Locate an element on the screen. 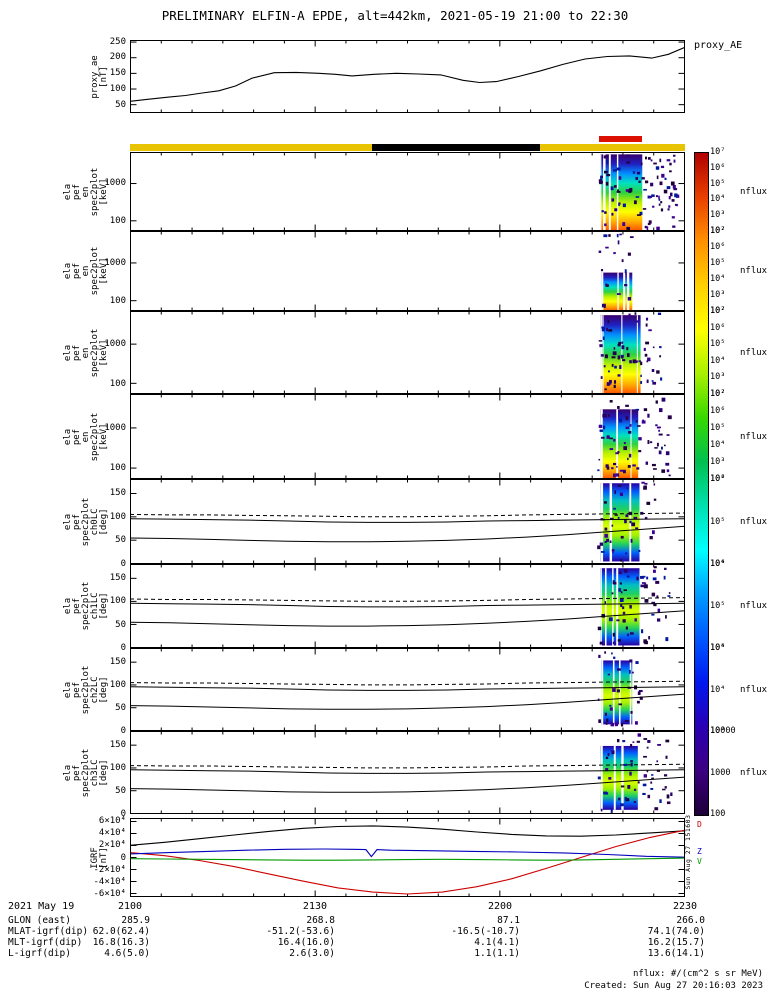 Image resolution: width=775 pixels, height=1000 pixels. colorbar-tick-label: 10⁷ is located at coordinates (718, 394).